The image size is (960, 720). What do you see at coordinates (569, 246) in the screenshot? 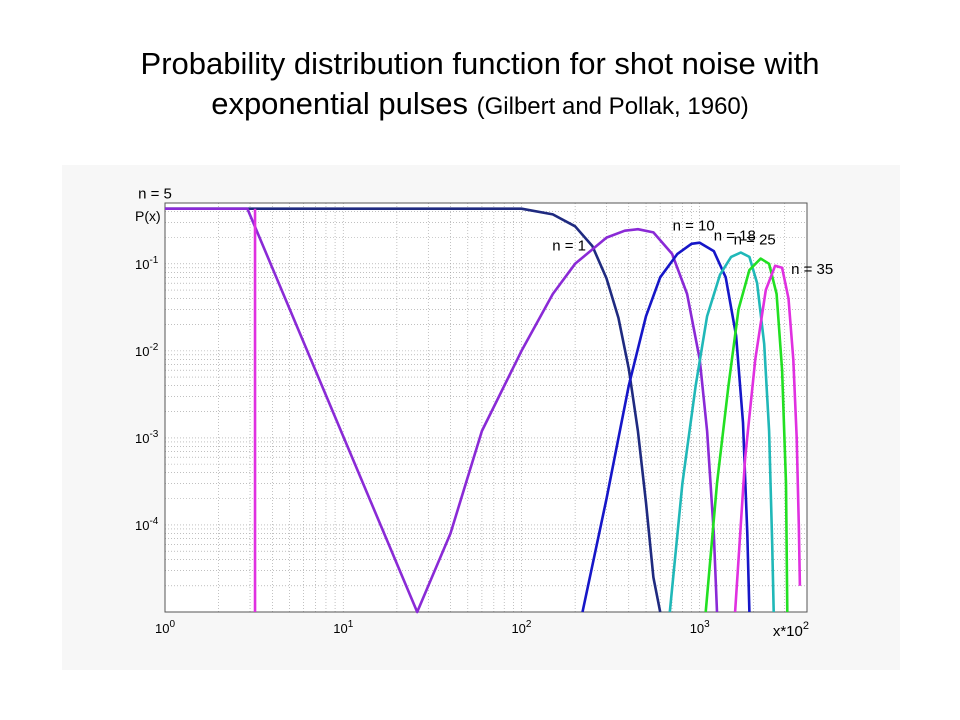
I see `series-label-1: n = 1` at bounding box center [569, 246].